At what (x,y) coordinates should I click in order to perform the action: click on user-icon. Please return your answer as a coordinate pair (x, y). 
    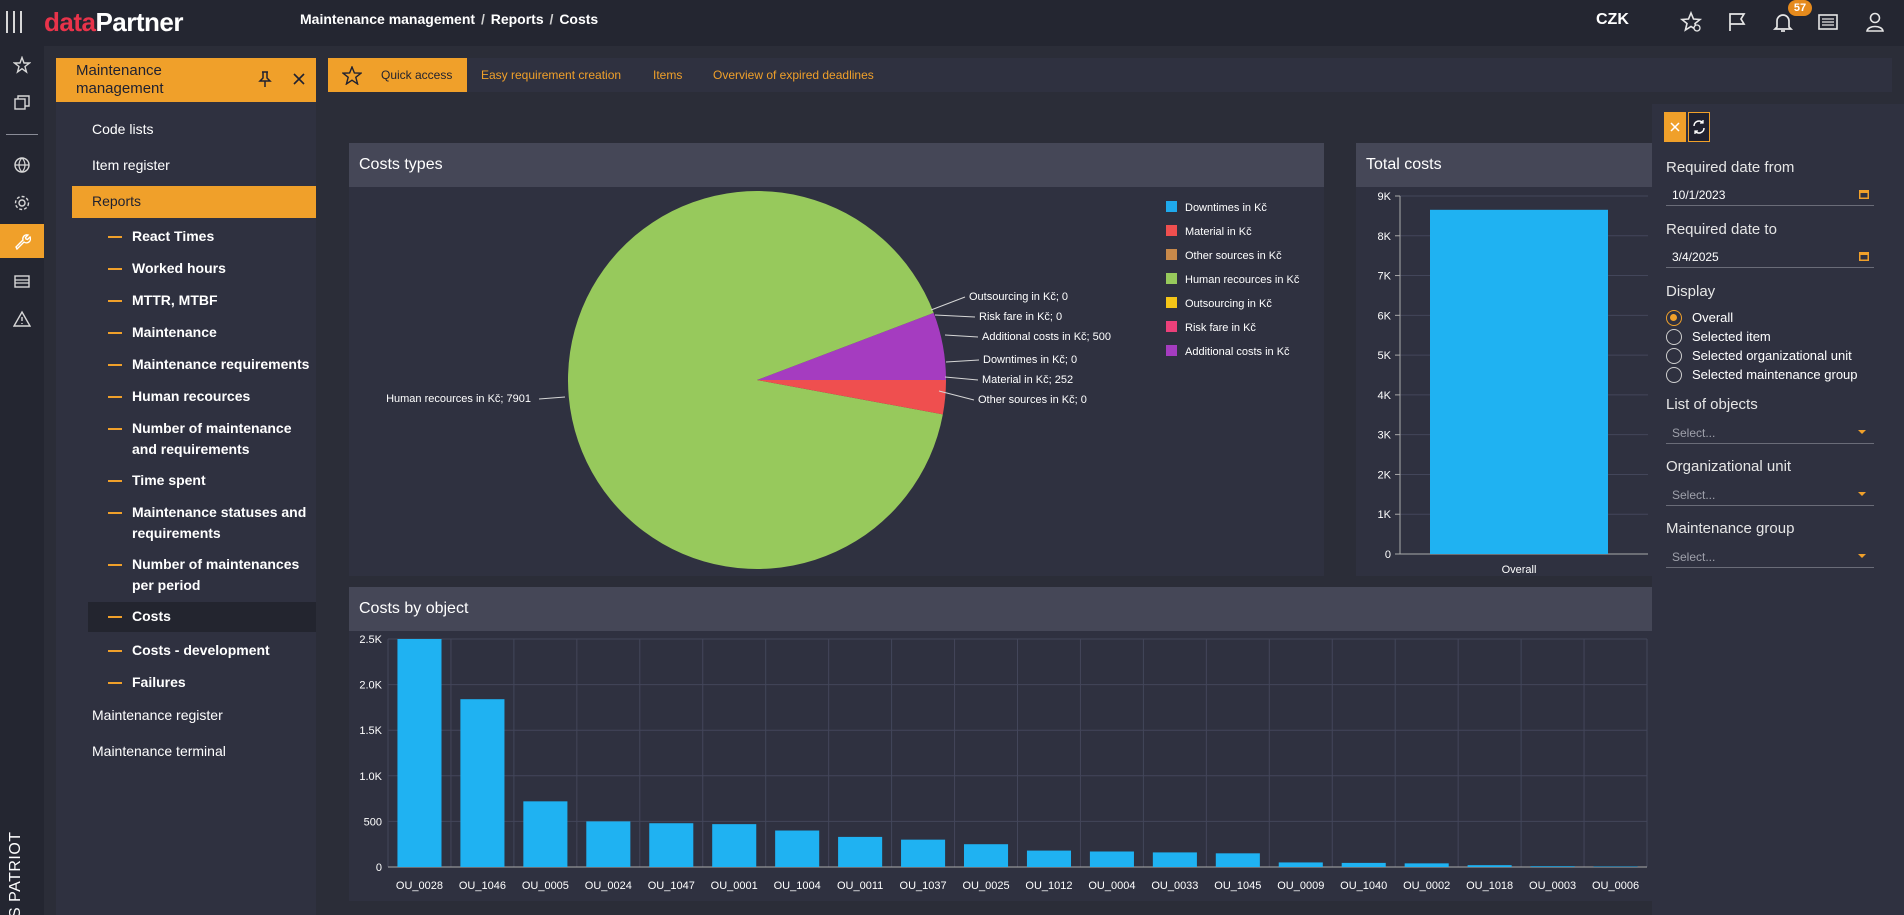
    Looking at the image, I should click on (1875, 22).